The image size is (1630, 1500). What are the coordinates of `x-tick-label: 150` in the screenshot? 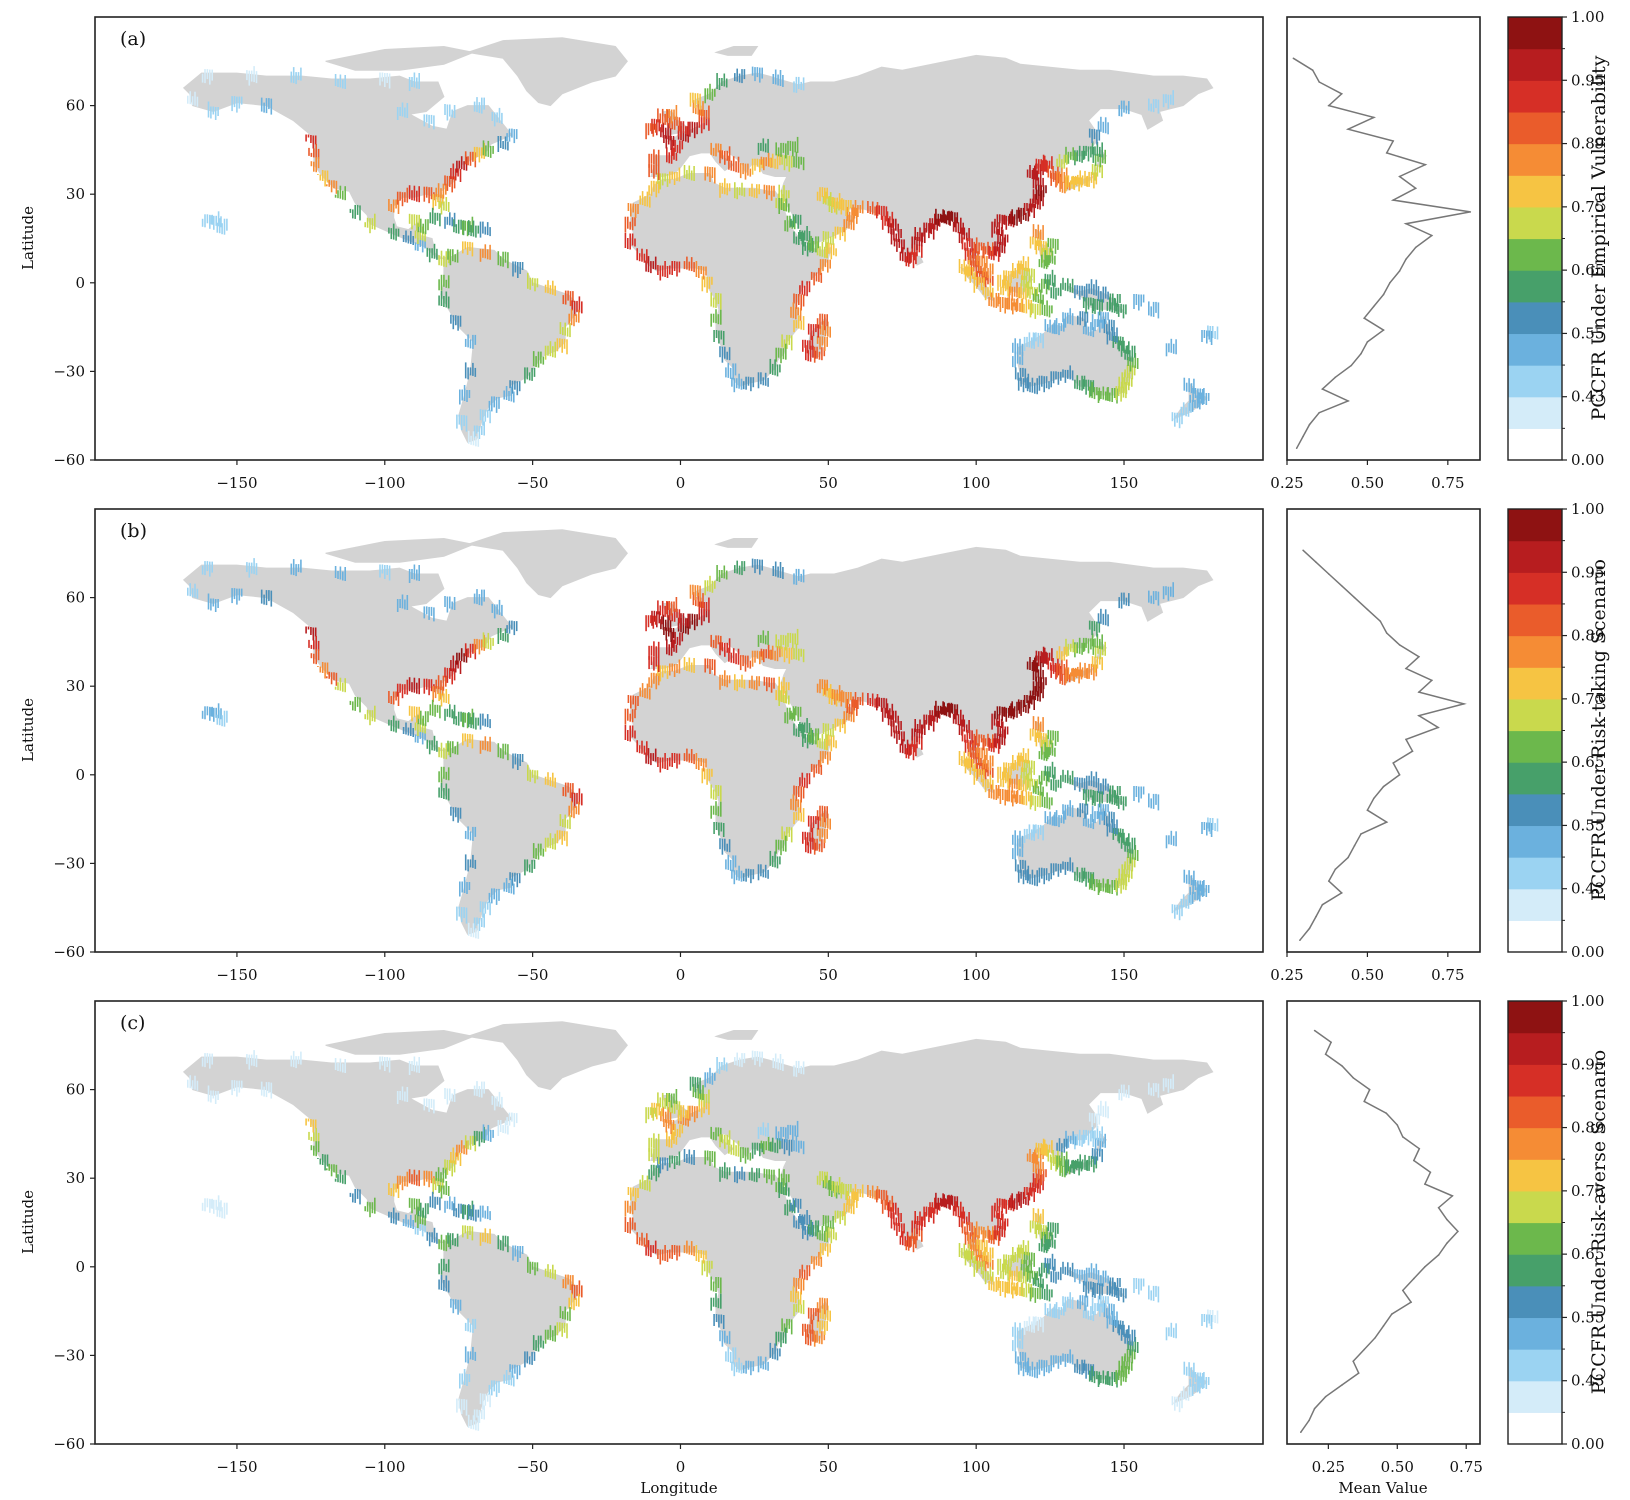 It's located at (1124, 975).